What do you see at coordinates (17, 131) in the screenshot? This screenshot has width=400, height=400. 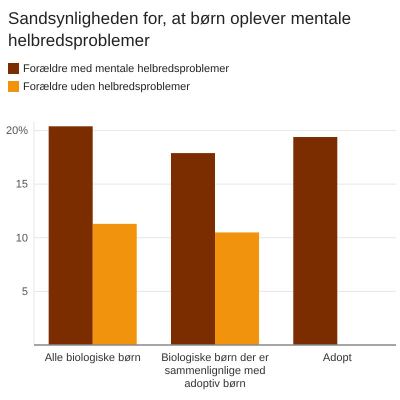 I see `y-tick-label: 20%` at bounding box center [17, 131].